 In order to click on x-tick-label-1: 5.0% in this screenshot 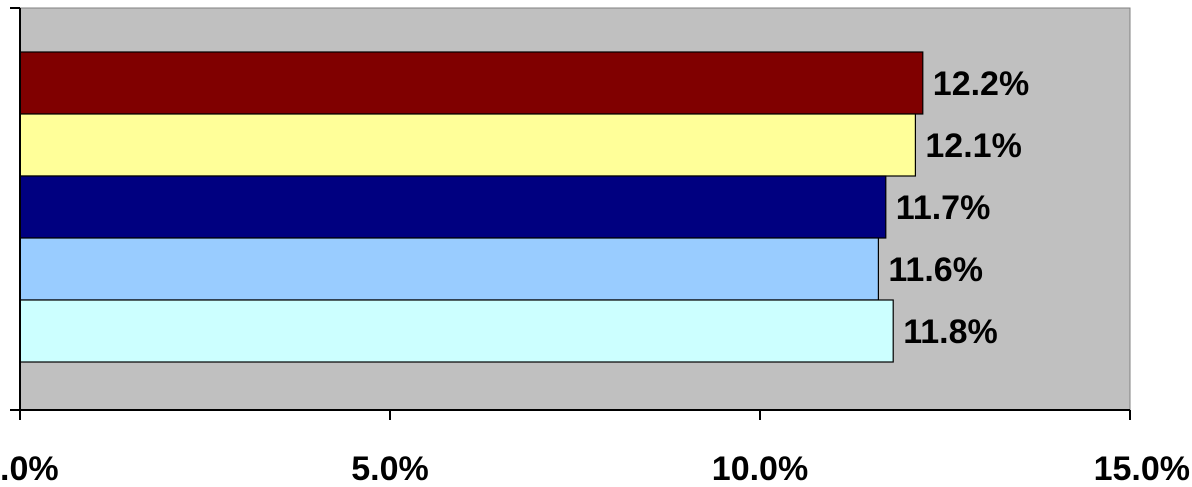, I will do `click(390, 468)`.